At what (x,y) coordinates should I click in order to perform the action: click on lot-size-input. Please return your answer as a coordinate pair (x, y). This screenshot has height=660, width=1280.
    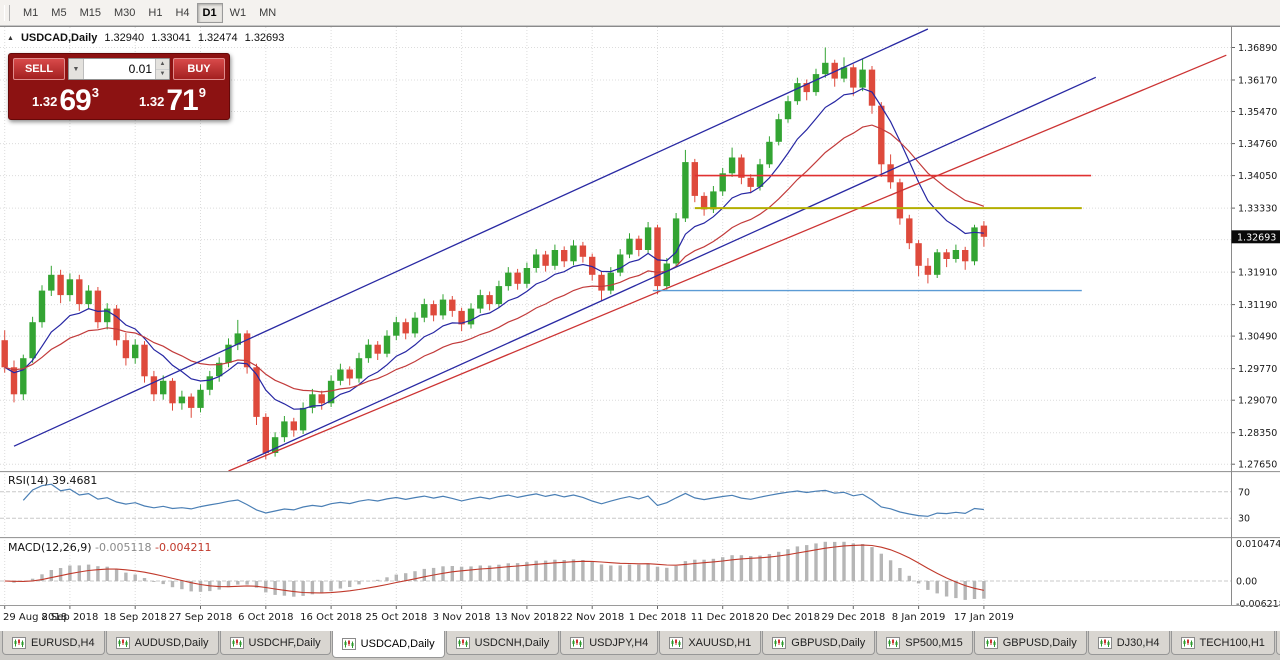
    Looking at the image, I should click on (119, 69).